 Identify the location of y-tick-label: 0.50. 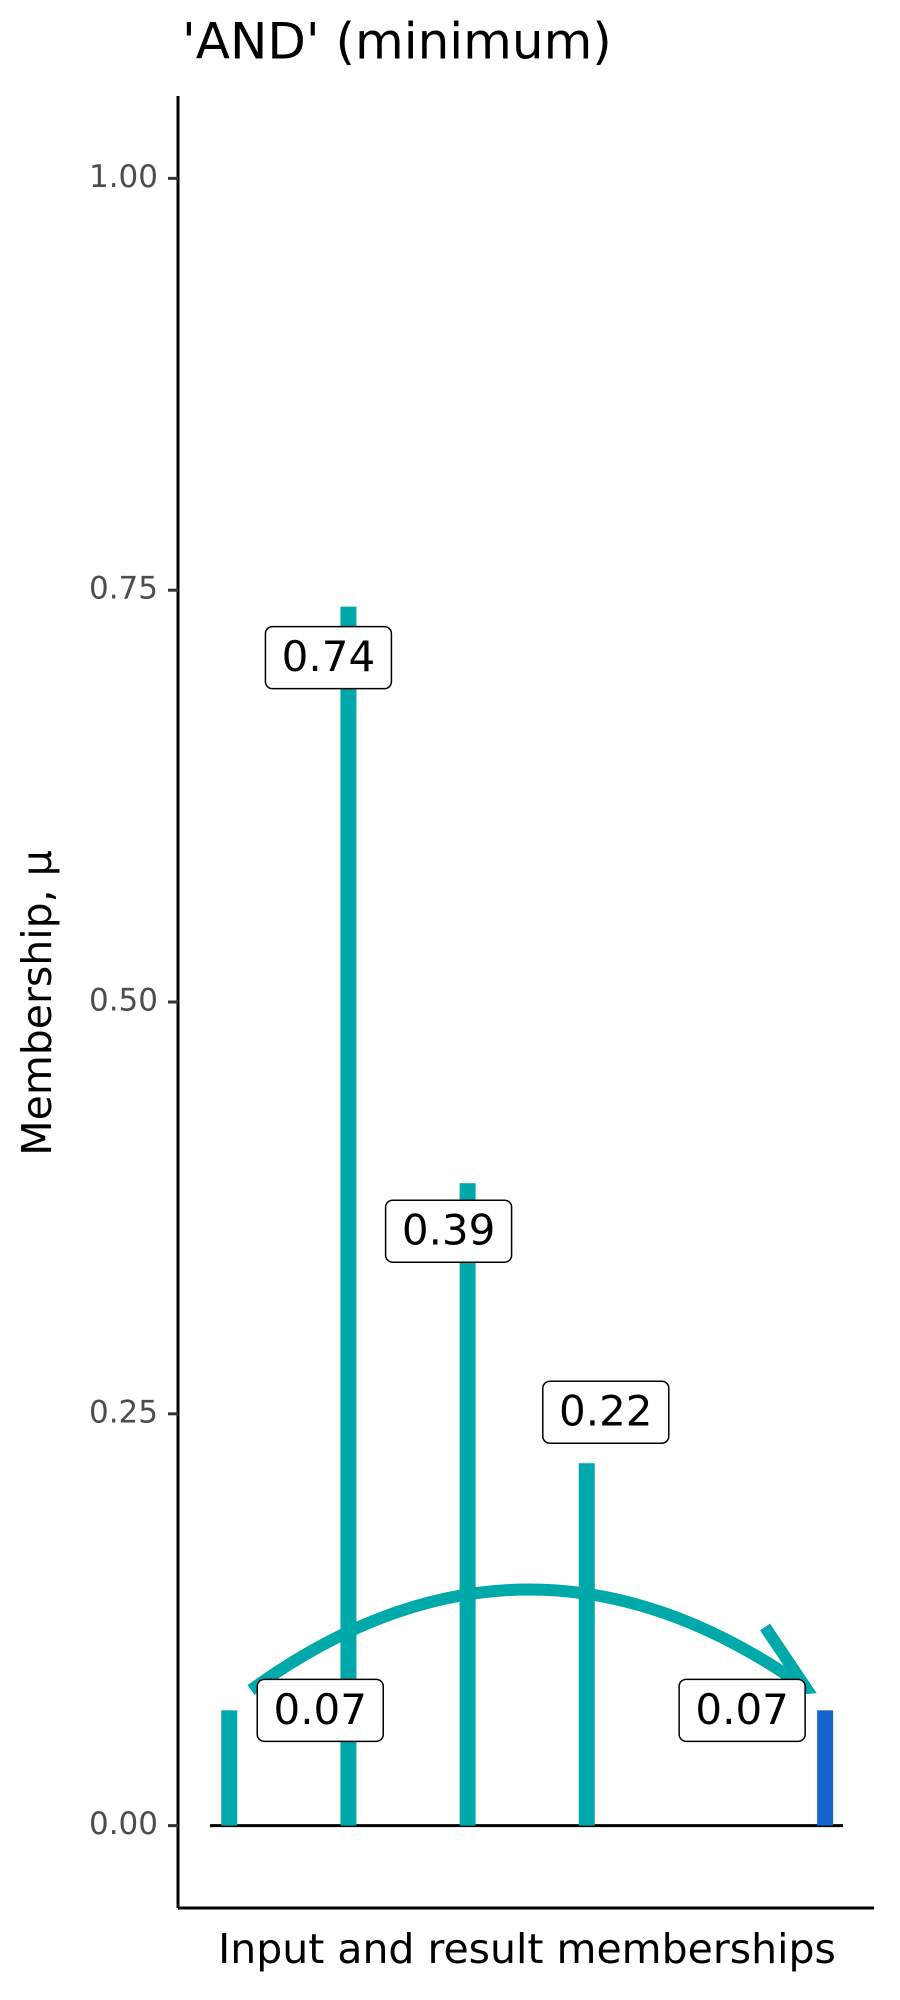
(123, 1001).